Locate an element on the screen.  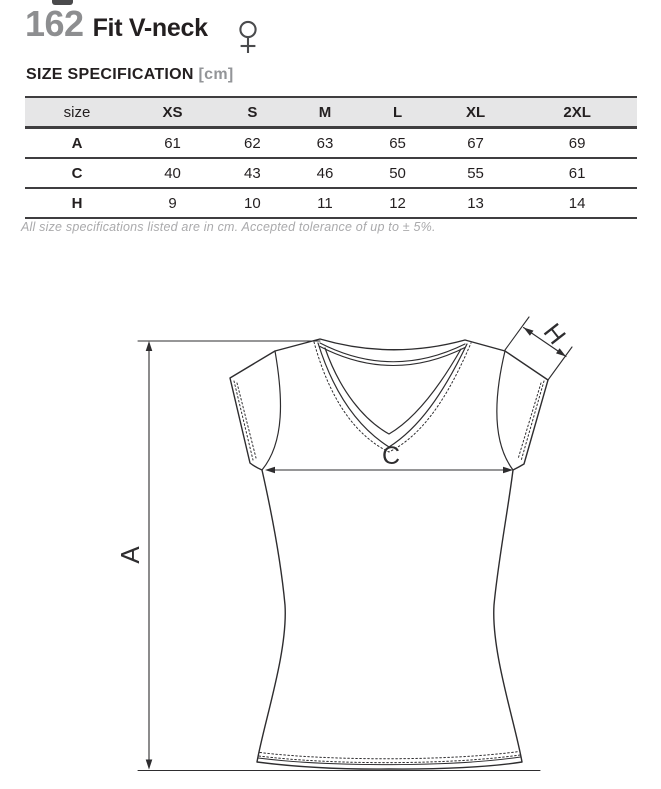
page-title: 162 Fit V-neck is located at coordinates (116, 24).